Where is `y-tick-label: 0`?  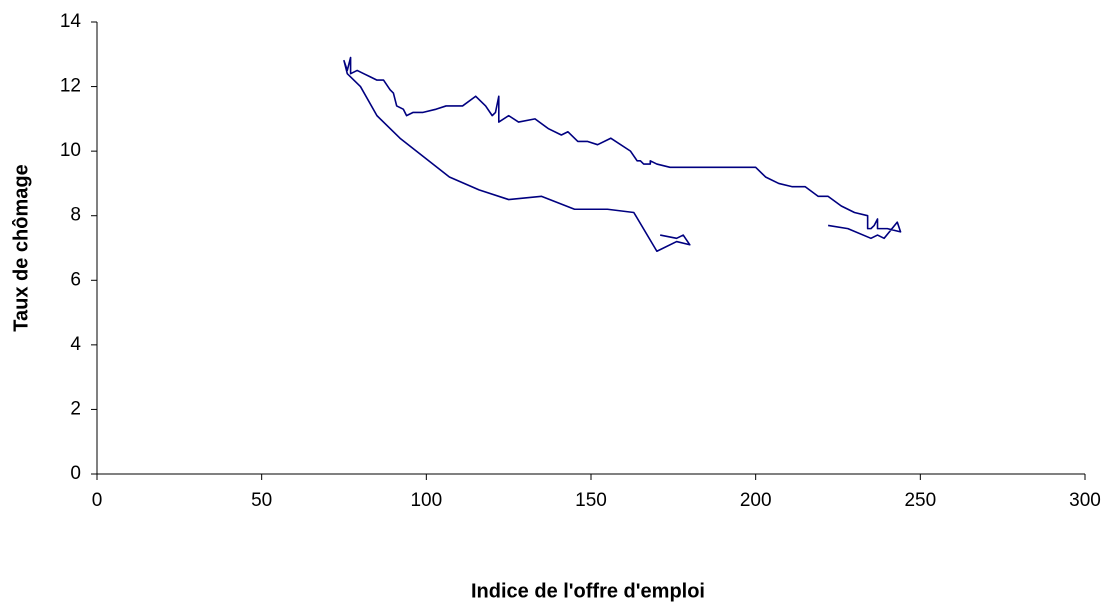 y-tick-label: 0 is located at coordinates (75, 473).